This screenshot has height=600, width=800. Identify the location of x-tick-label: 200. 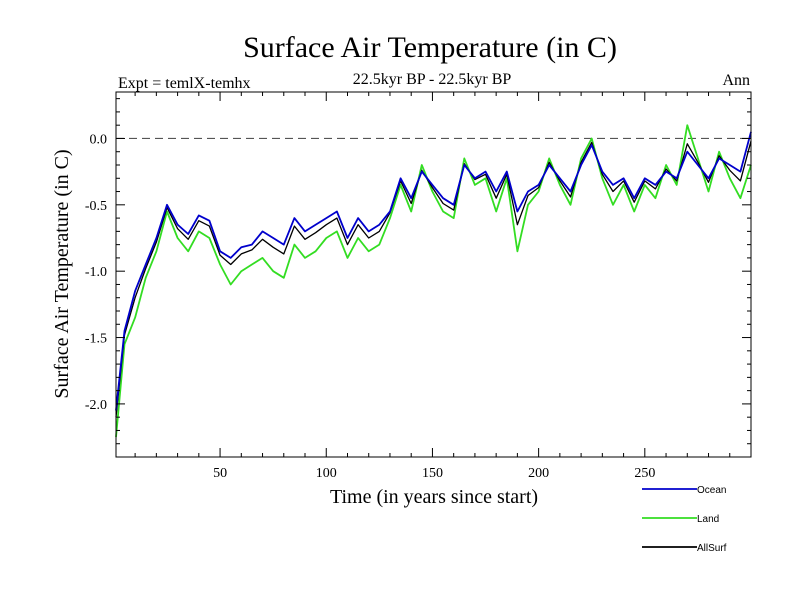
(538, 473).